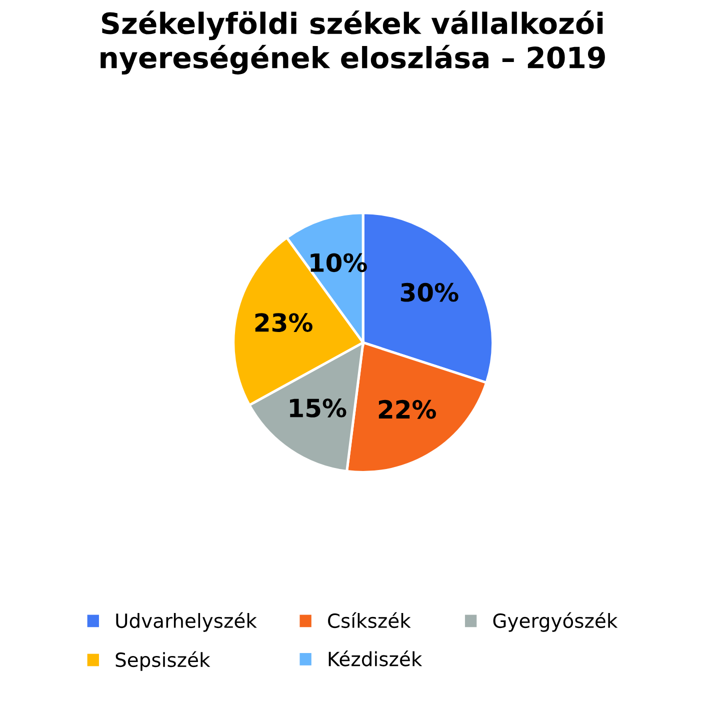 This screenshot has height=702, width=705. What do you see at coordinates (318, 408) in the screenshot?
I see `data-label: 15%` at bounding box center [318, 408].